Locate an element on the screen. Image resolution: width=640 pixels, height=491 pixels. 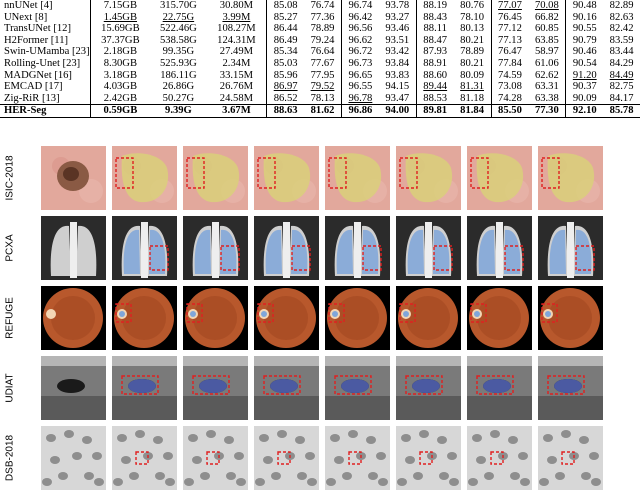
table-cell: 84.49 is located at coordinates (621, 75).